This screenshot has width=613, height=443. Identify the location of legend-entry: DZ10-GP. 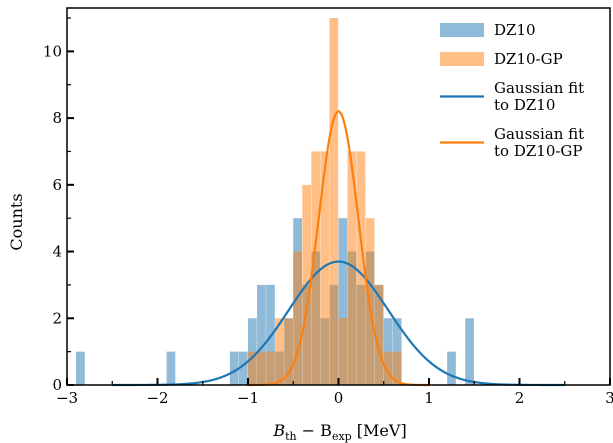
(501, 59).